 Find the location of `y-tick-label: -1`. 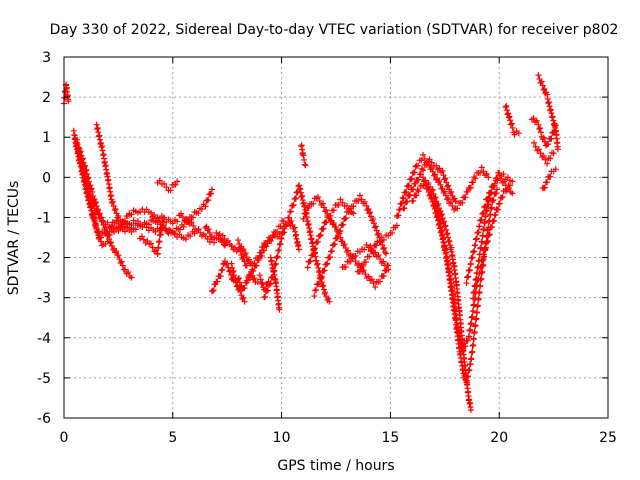

y-tick-label: -1 is located at coordinates (44, 218).